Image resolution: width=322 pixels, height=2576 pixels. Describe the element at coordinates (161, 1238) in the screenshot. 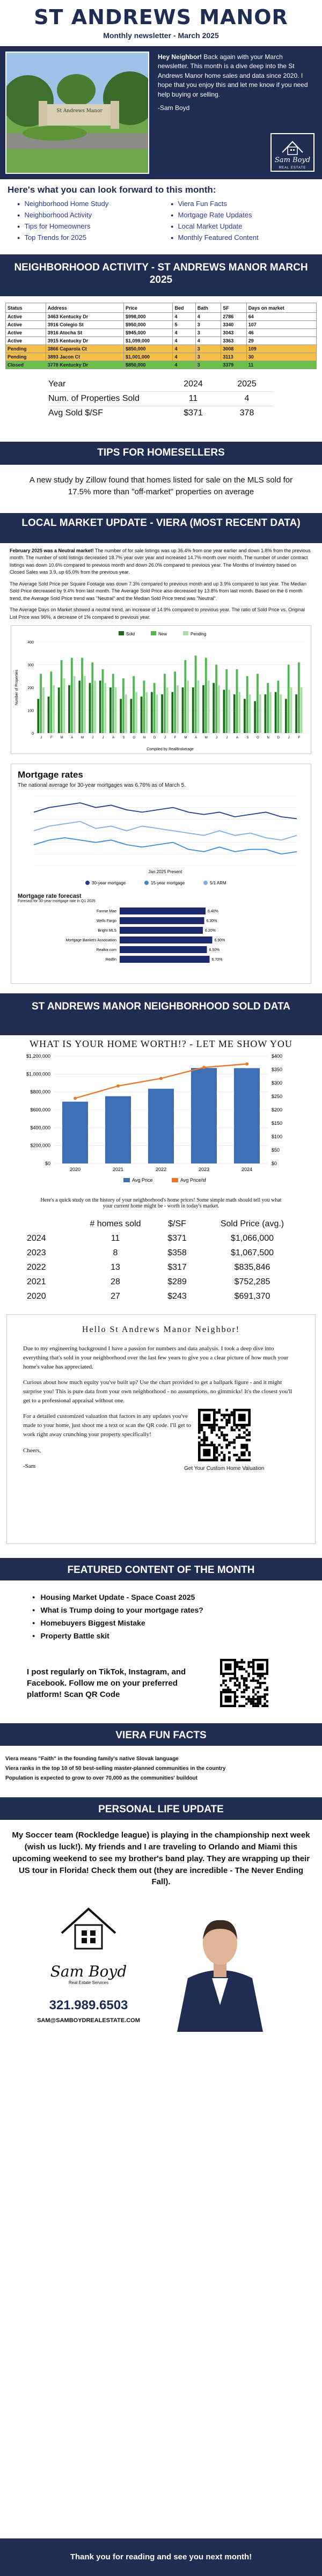

I see `table-row: 2024 11 $371 $1,066,000` at that location.